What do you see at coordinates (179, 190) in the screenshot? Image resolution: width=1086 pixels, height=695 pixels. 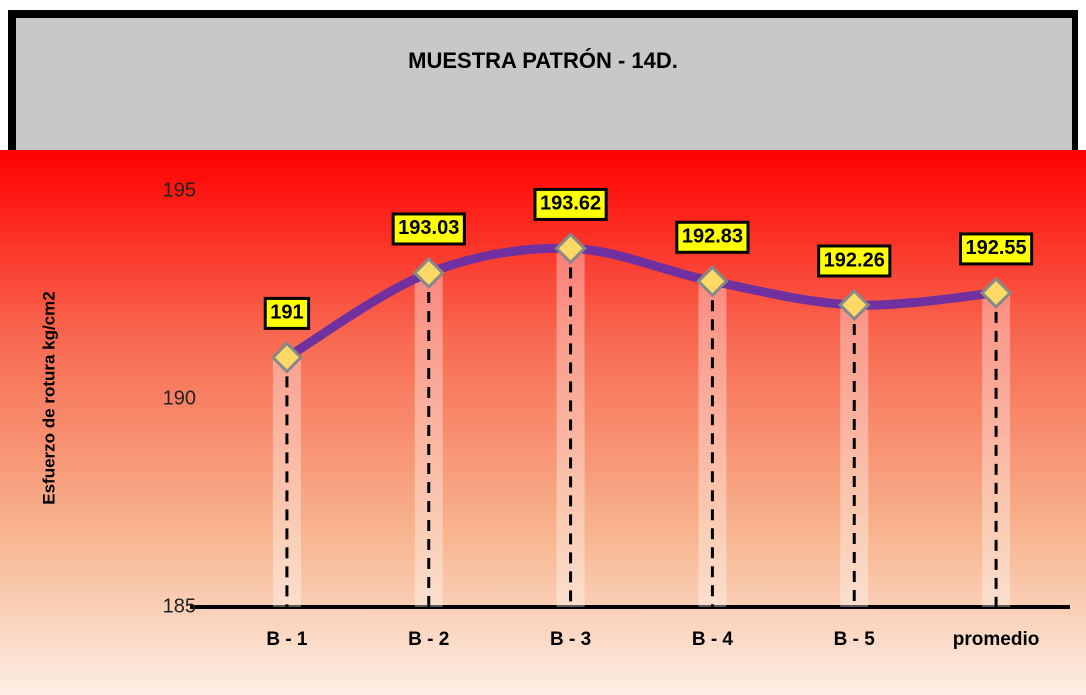 I see `y-tick-label: 195` at bounding box center [179, 190].